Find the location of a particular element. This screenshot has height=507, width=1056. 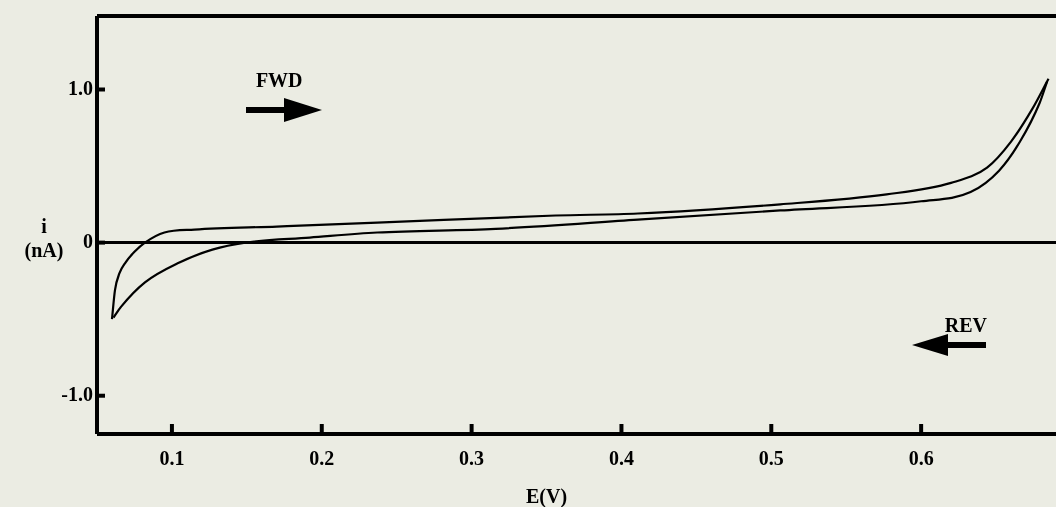

x-tick-label: 0.1 is located at coordinates (172, 458).